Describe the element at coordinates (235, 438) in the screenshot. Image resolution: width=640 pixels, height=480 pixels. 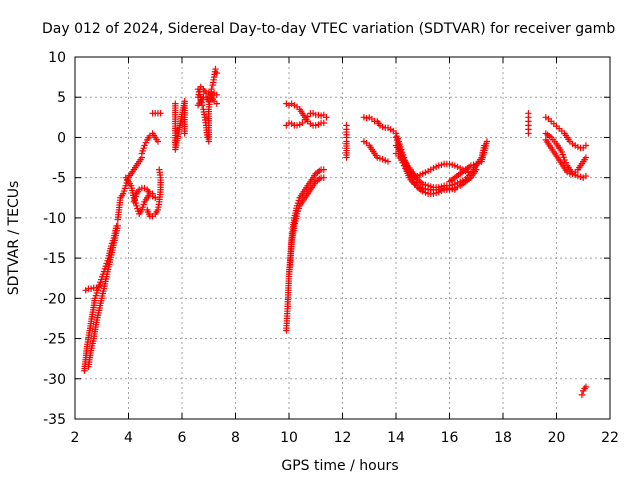
I see `x-tick-label: 8` at that location.